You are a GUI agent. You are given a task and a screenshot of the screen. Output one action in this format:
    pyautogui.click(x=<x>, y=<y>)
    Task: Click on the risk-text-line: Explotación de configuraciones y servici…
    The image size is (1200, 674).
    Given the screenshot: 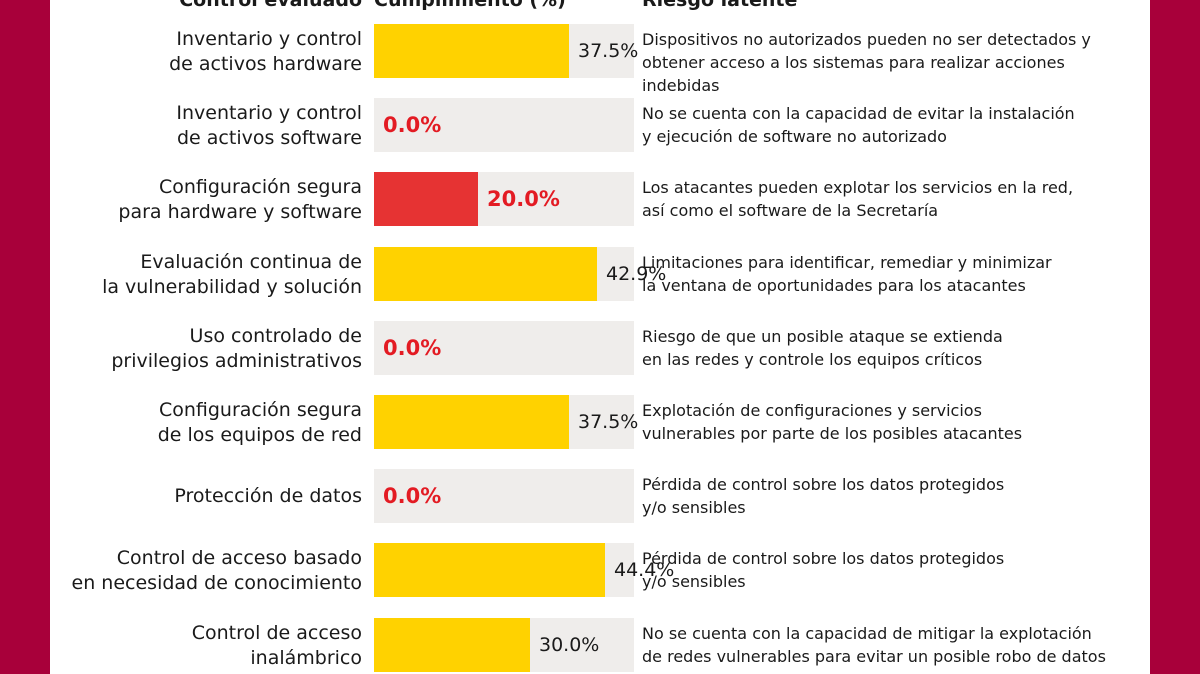 What is the action you would take?
    pyautogui.click(x=812, y=410)
    